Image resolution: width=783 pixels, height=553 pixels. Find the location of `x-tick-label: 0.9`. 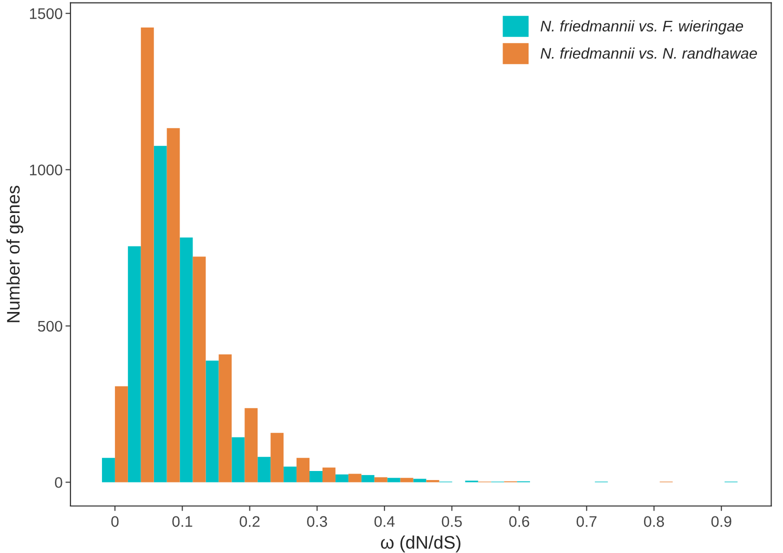

x-tick-label: 0.9 is located at coordinates (721, 521).